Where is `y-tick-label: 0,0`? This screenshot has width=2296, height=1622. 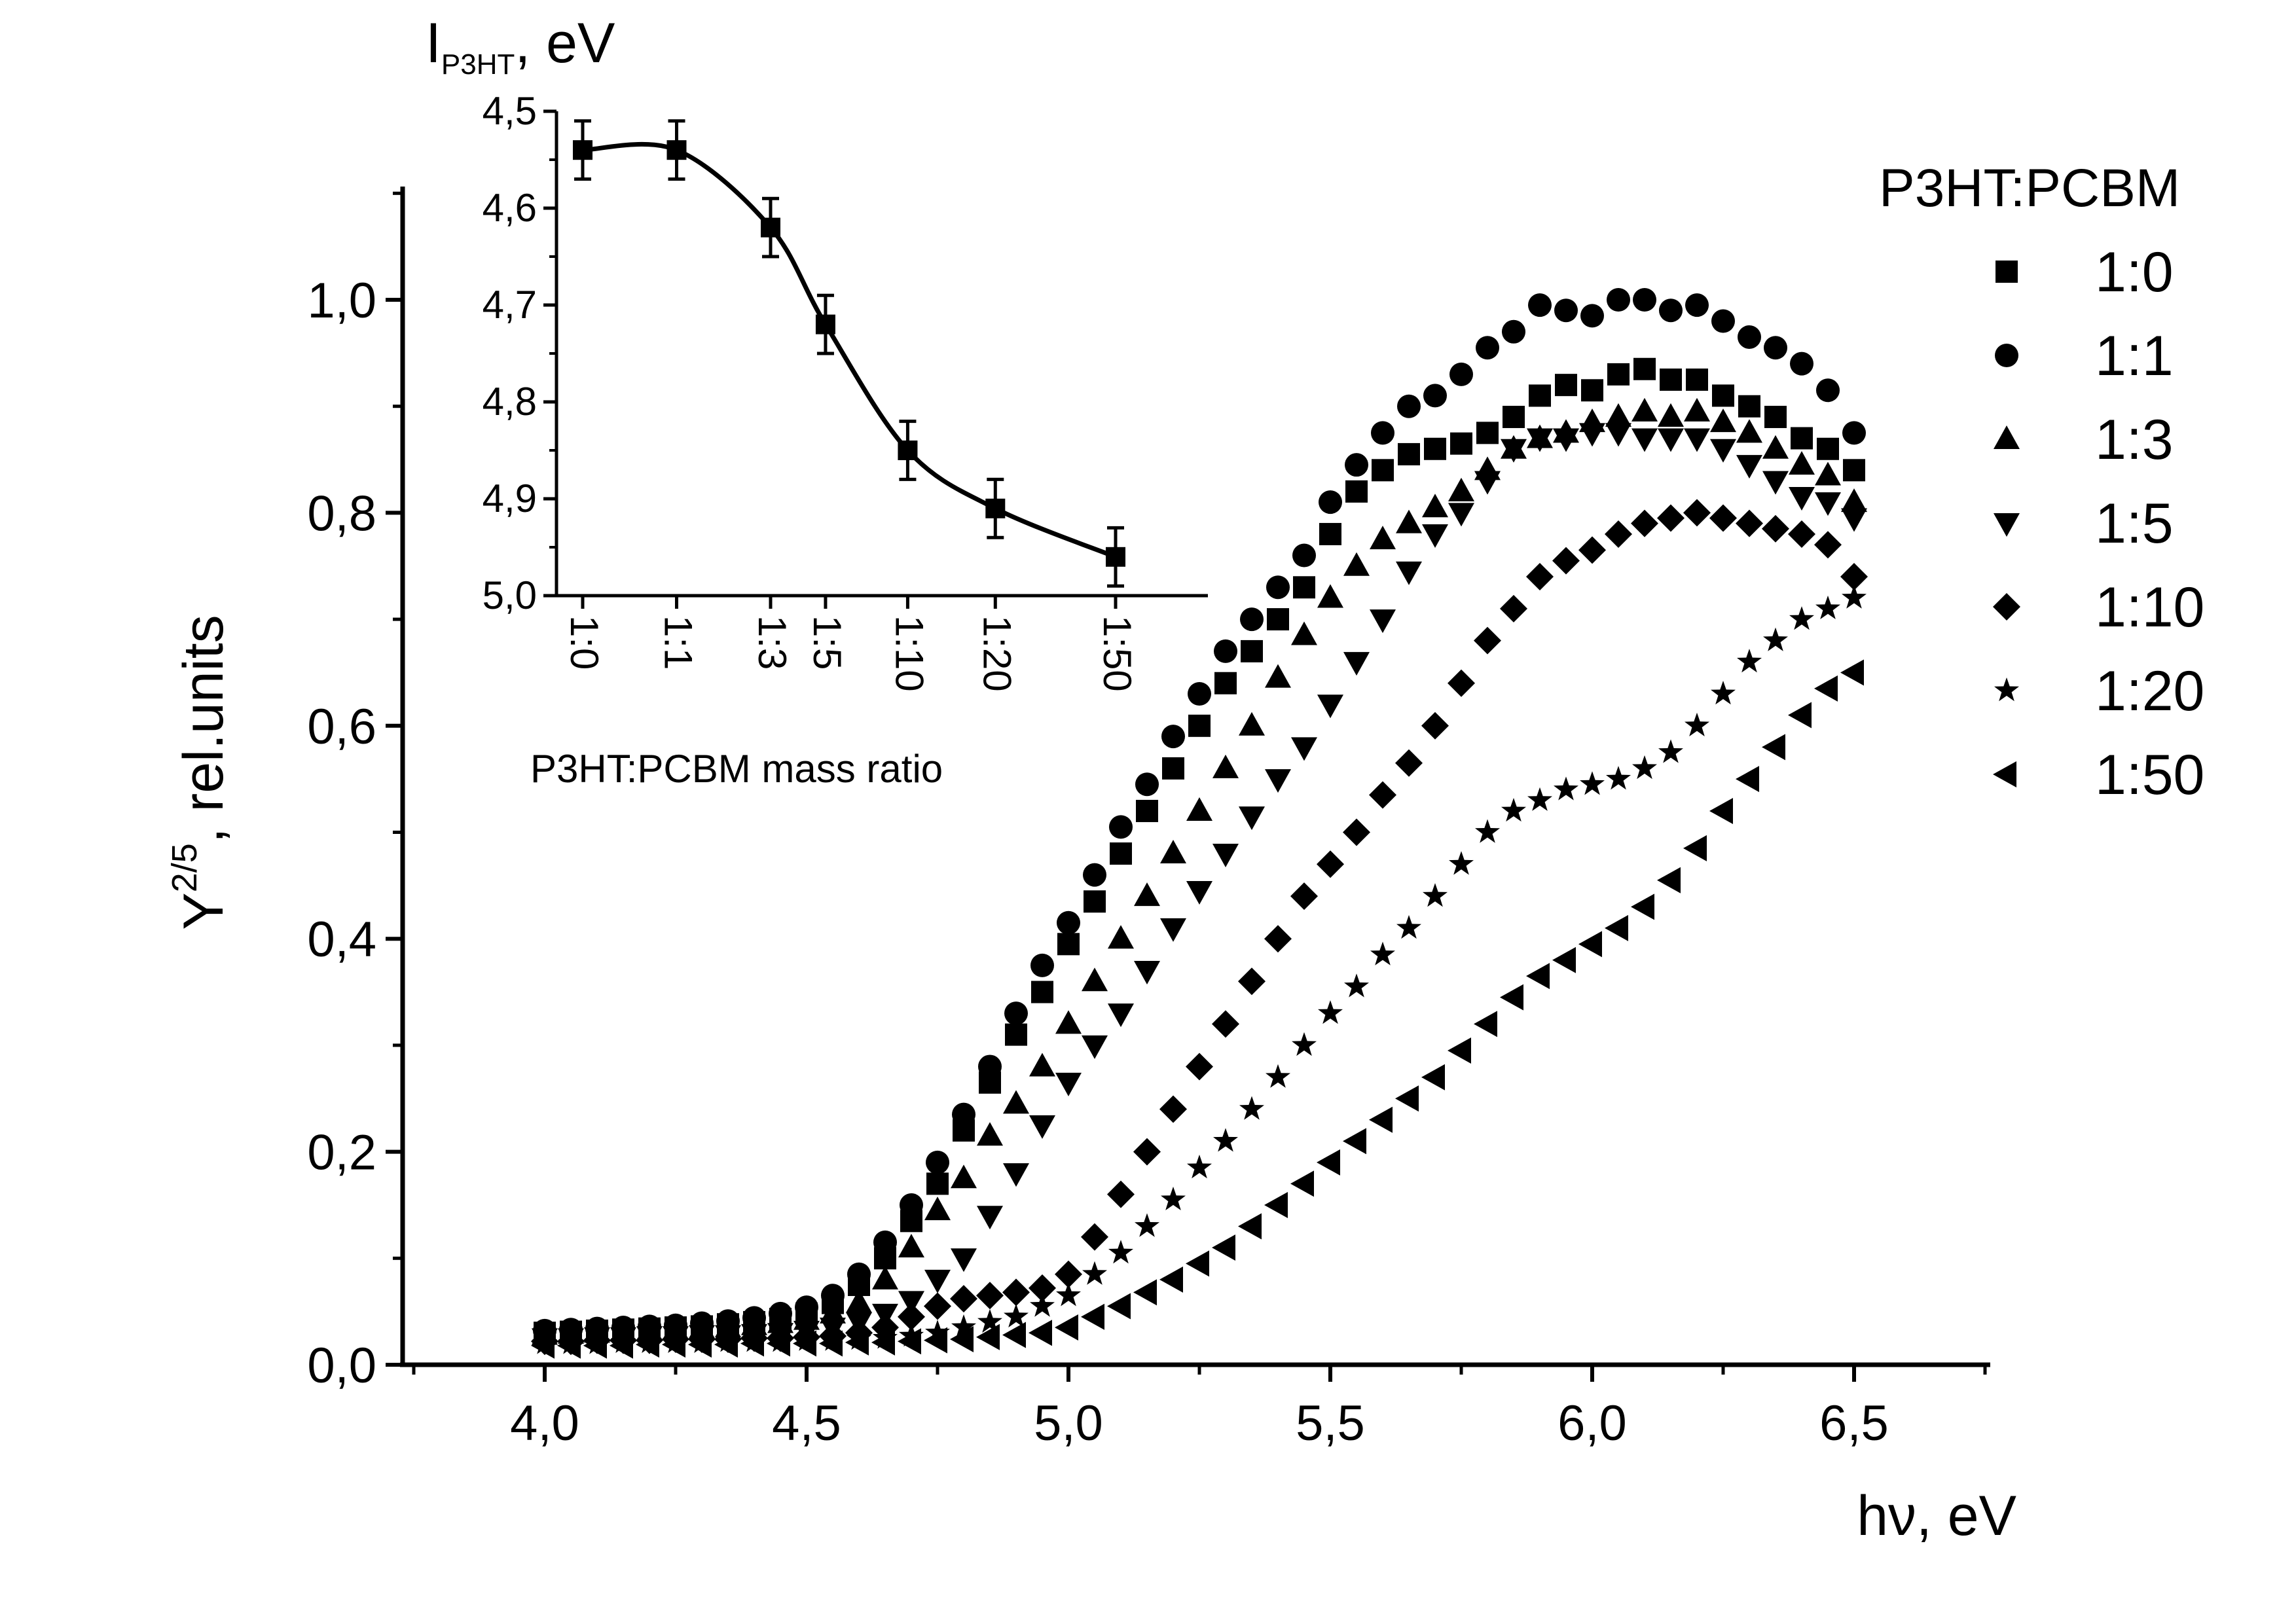 y-tick-label: 0,0 is located at coordinates (341, 1366).